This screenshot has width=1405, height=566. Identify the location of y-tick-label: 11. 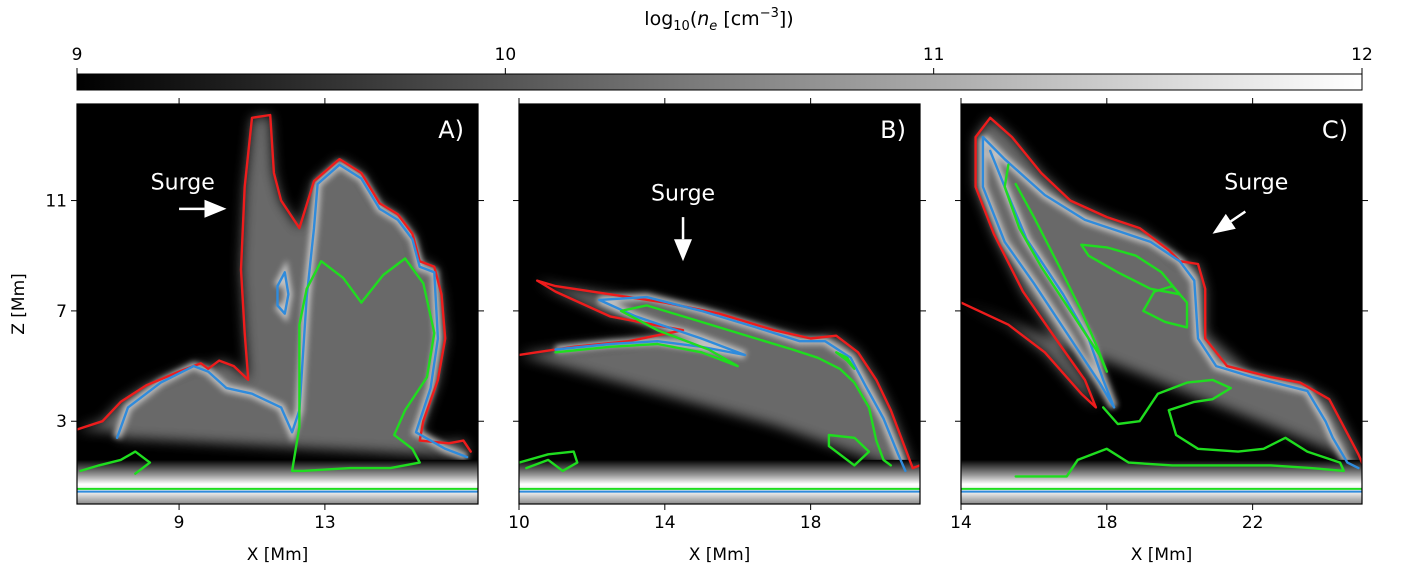
(56, 202).